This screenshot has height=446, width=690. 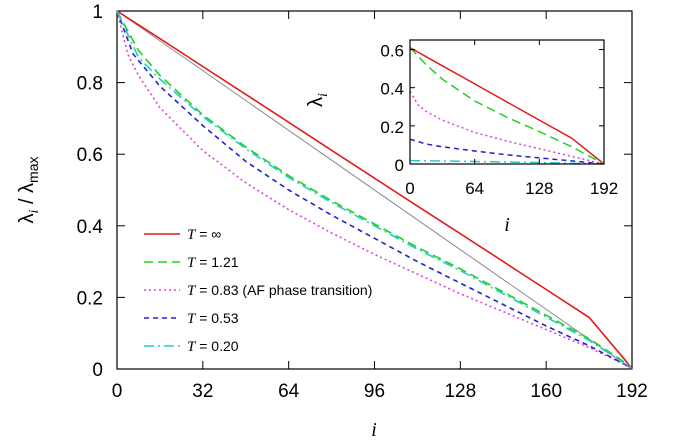 I want to click on main-ytick-label: 0.4, so click(x=90, y=227).